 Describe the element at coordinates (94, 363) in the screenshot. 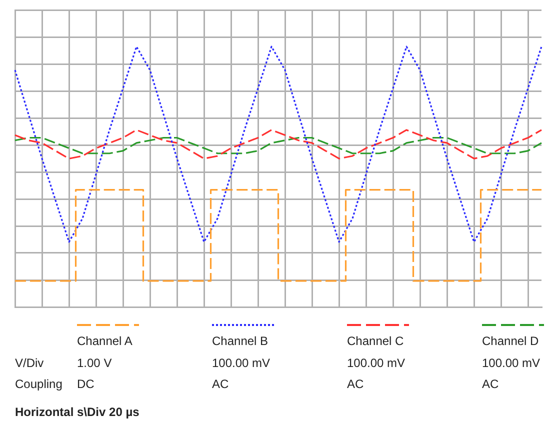

I see `text: 1.00 V` at that location.